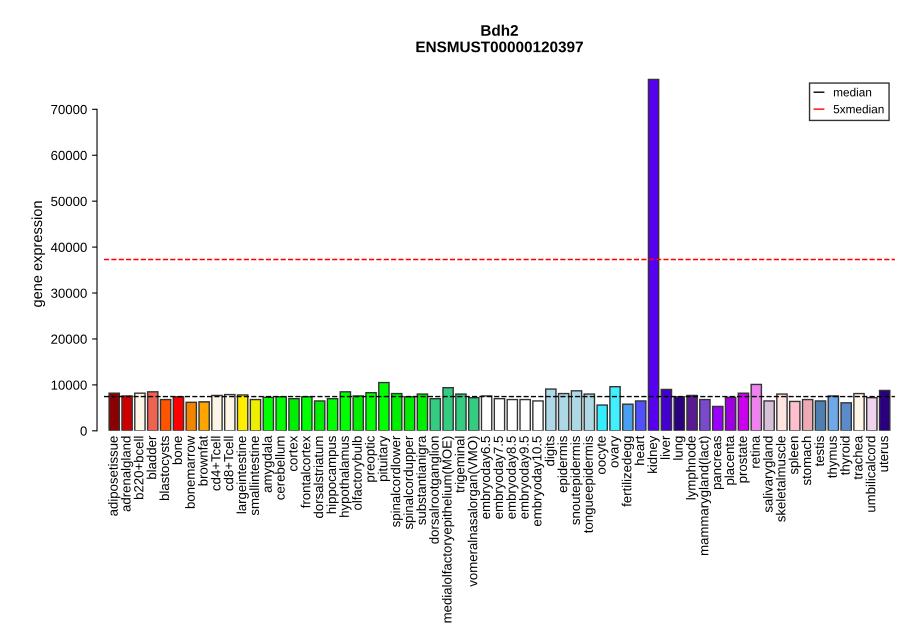 This screenshot has height=643, width=904. Describe the element at coordinates (435, 490) in the screenshot. I see `x-tick-label: dorsalrootganglion` at that location.